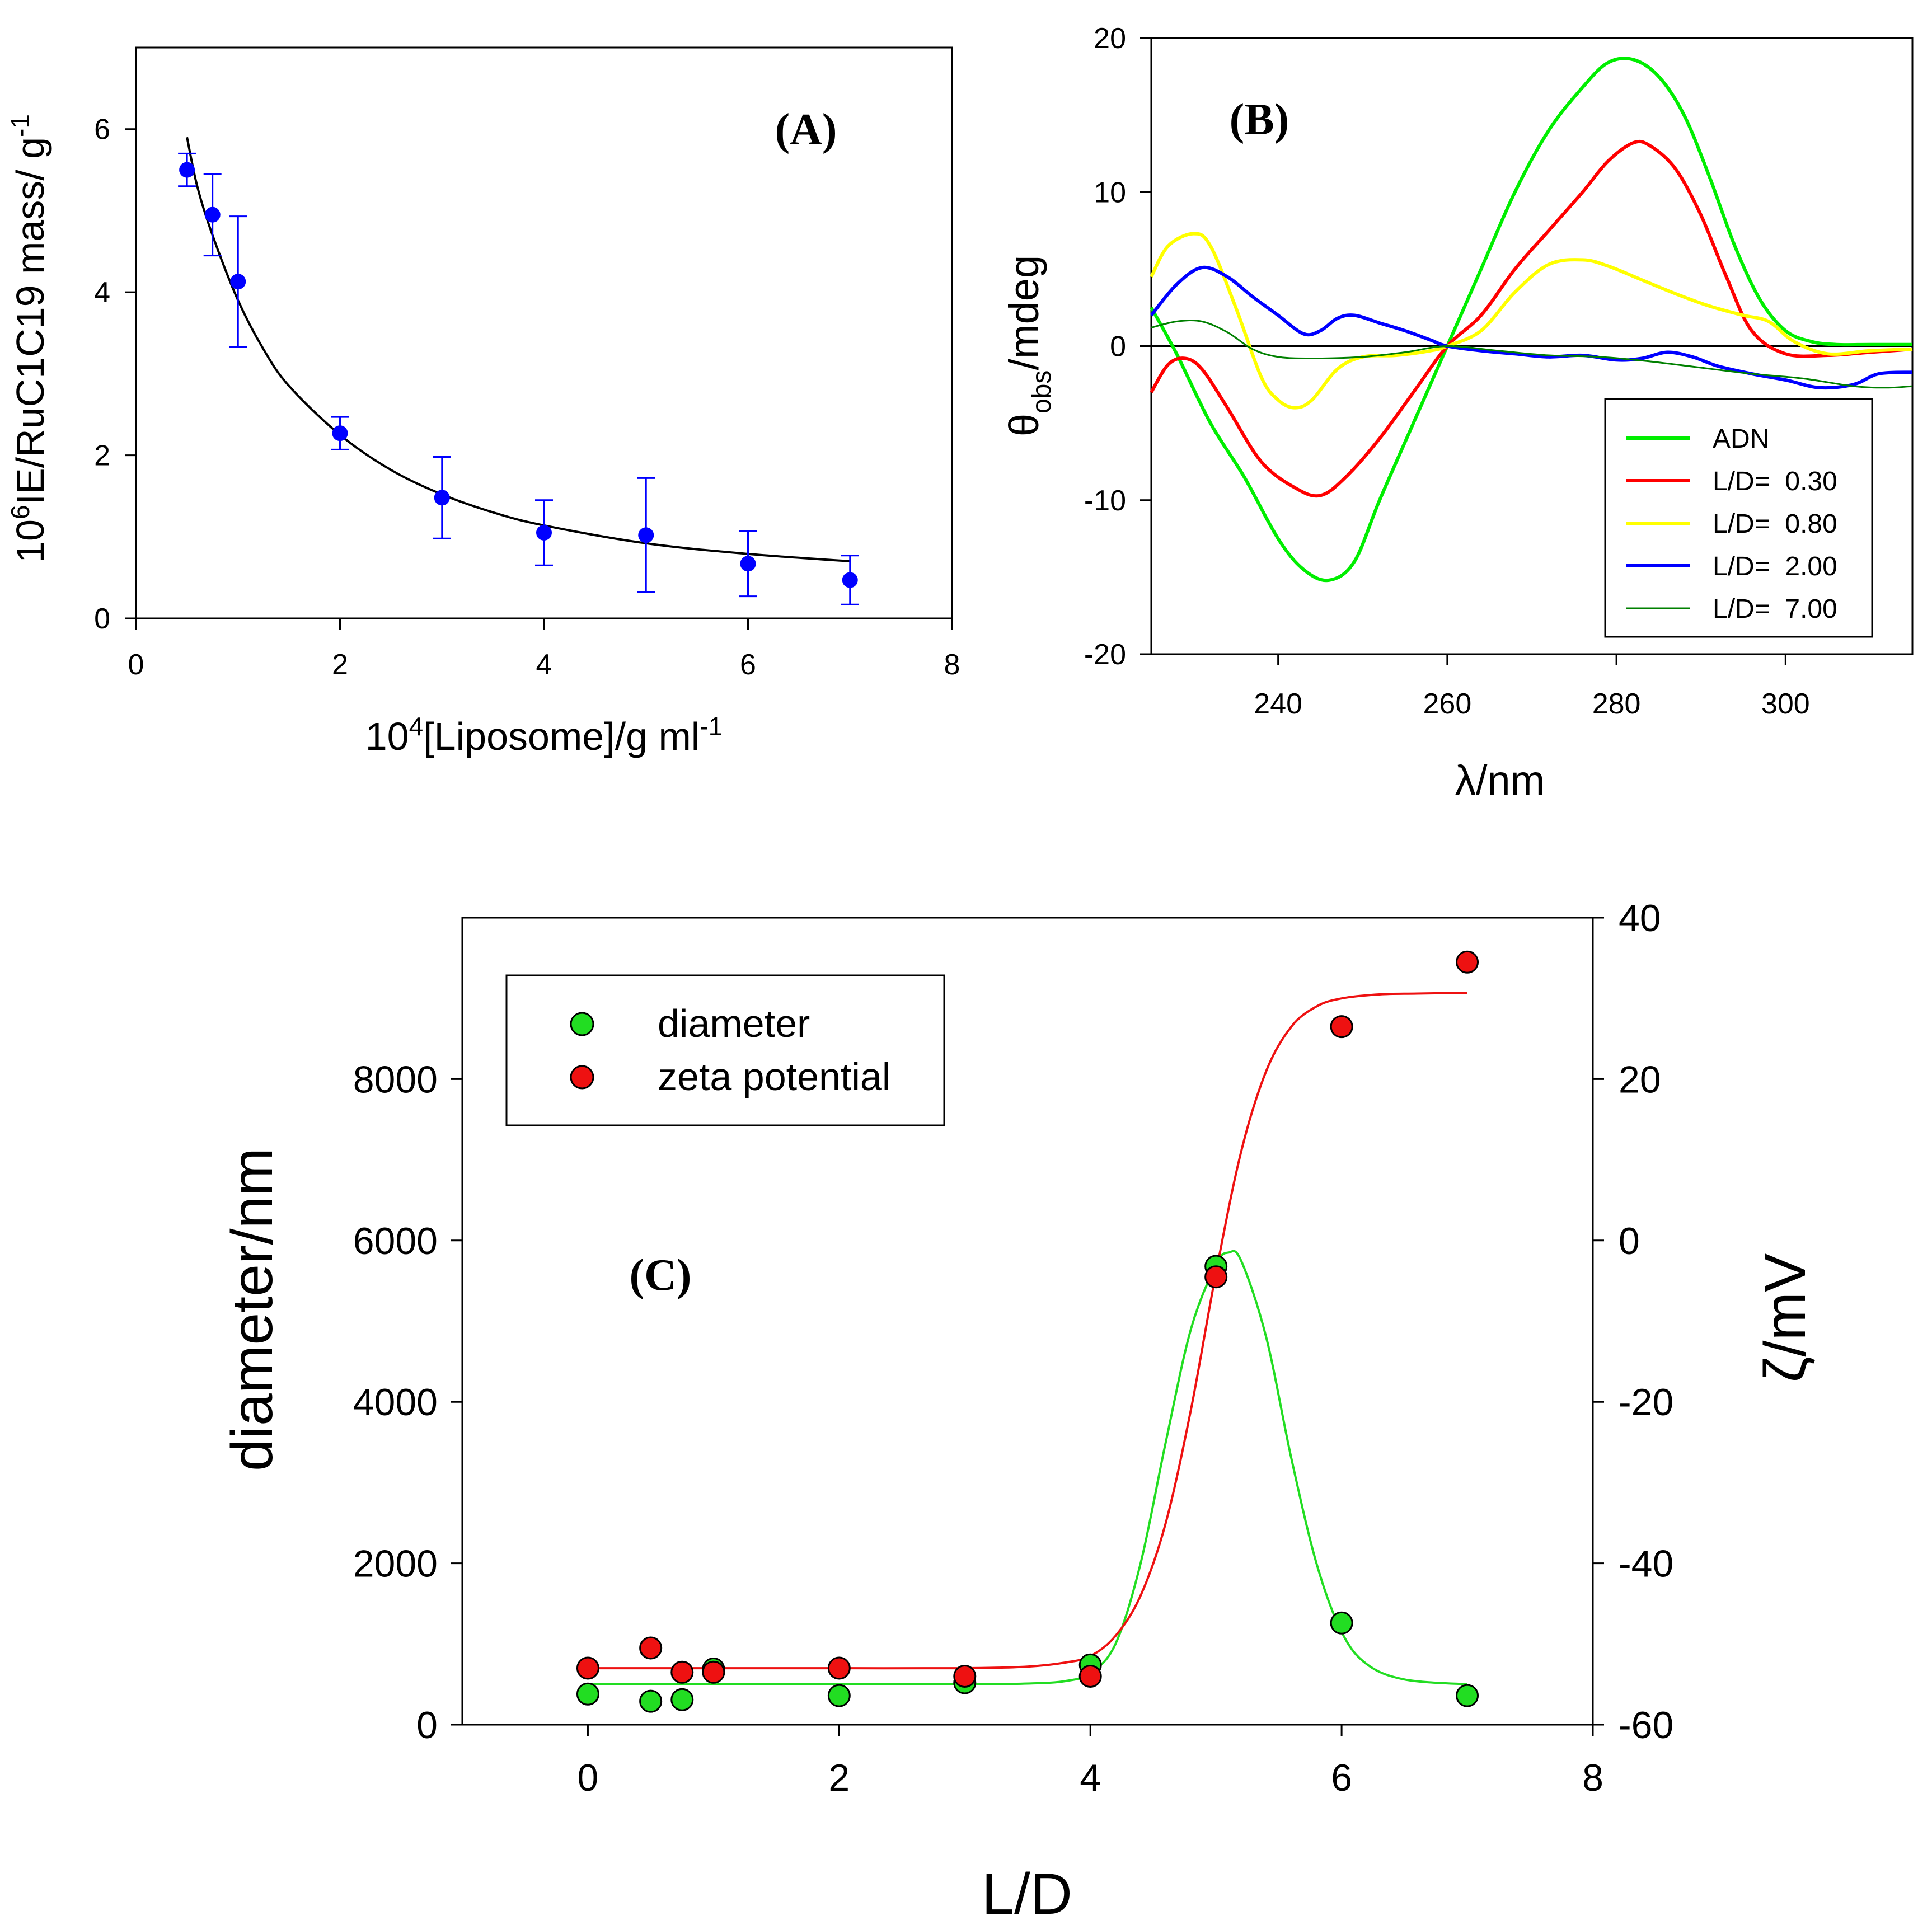  I want to click on panel-b-x-axis-label: λ/nm, so click(1500, 780).